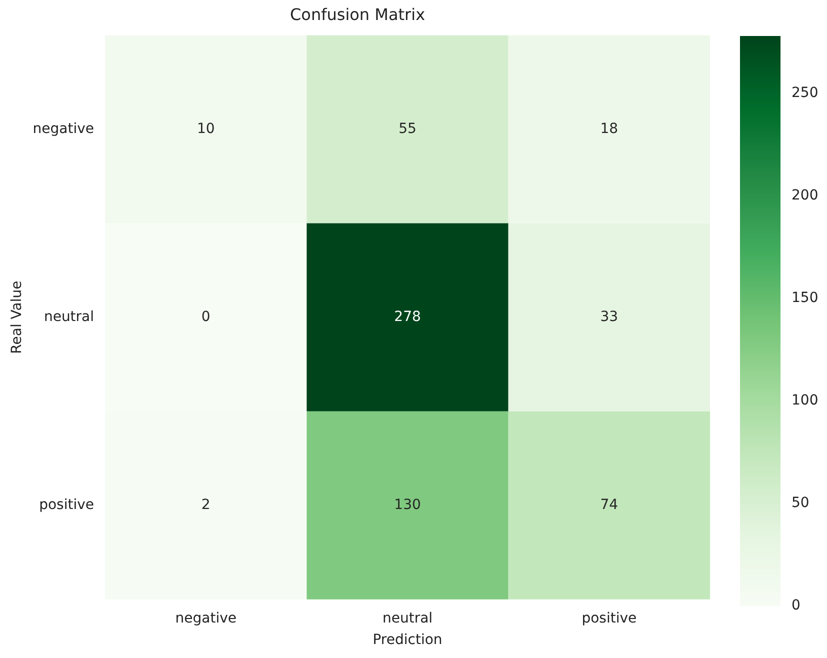 Image resolution: width=827 pixels, height=658 pixels. What do you see at coordinates (358, 14) in the screenshot?
I see `chart-title: Confusion Matrix` at bounding box center [358, 14].